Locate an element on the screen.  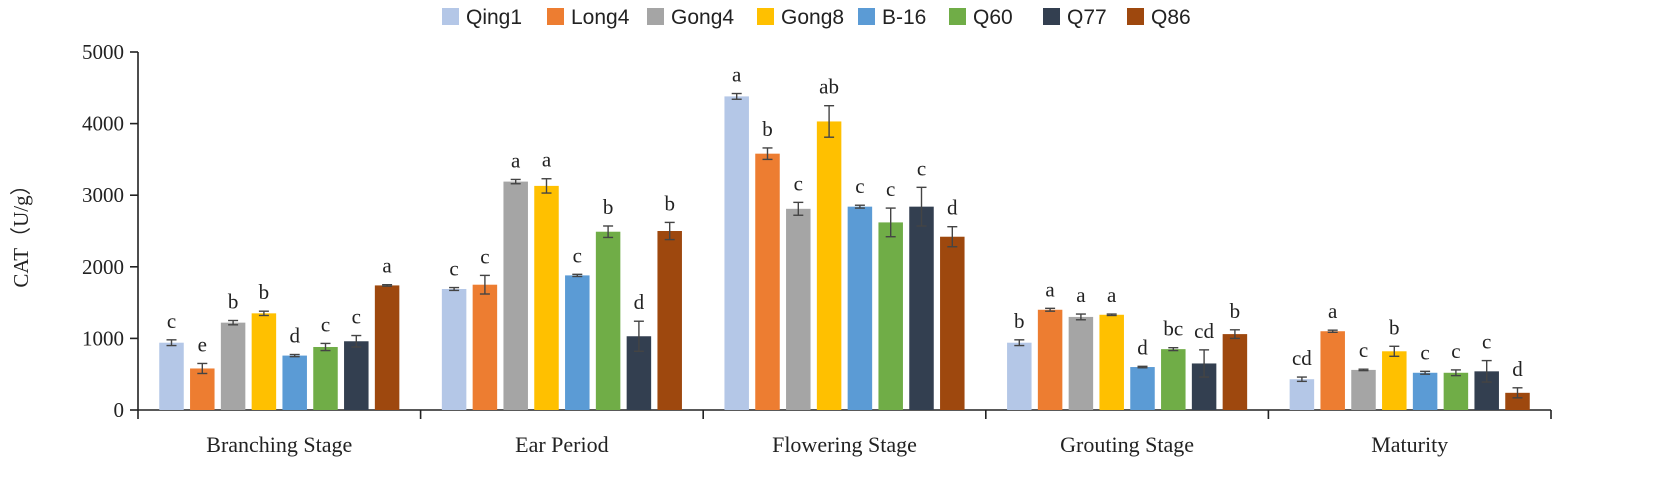
legend-swatch-gong4 is located at coordinates (655, 16).